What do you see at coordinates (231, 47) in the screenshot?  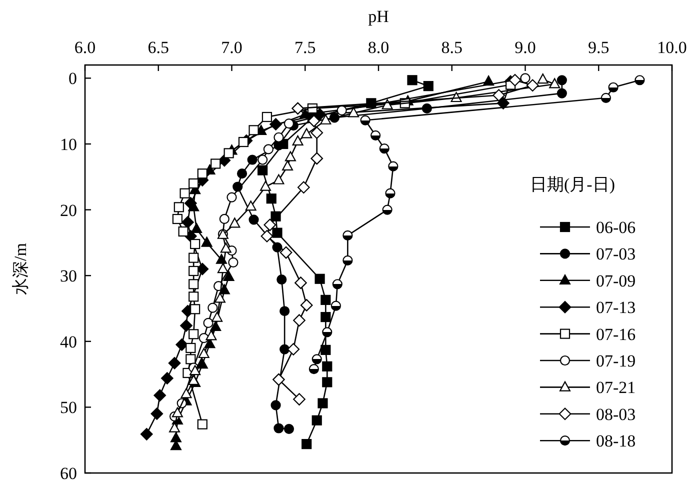 I see `x-tick-label: 7.0` at bounding box center [231, 47].